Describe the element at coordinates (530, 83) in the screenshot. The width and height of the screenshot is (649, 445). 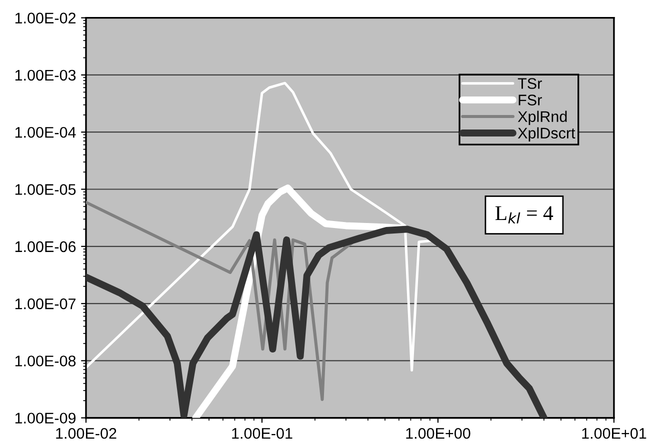
I see `legend-label: TSr` at that location.